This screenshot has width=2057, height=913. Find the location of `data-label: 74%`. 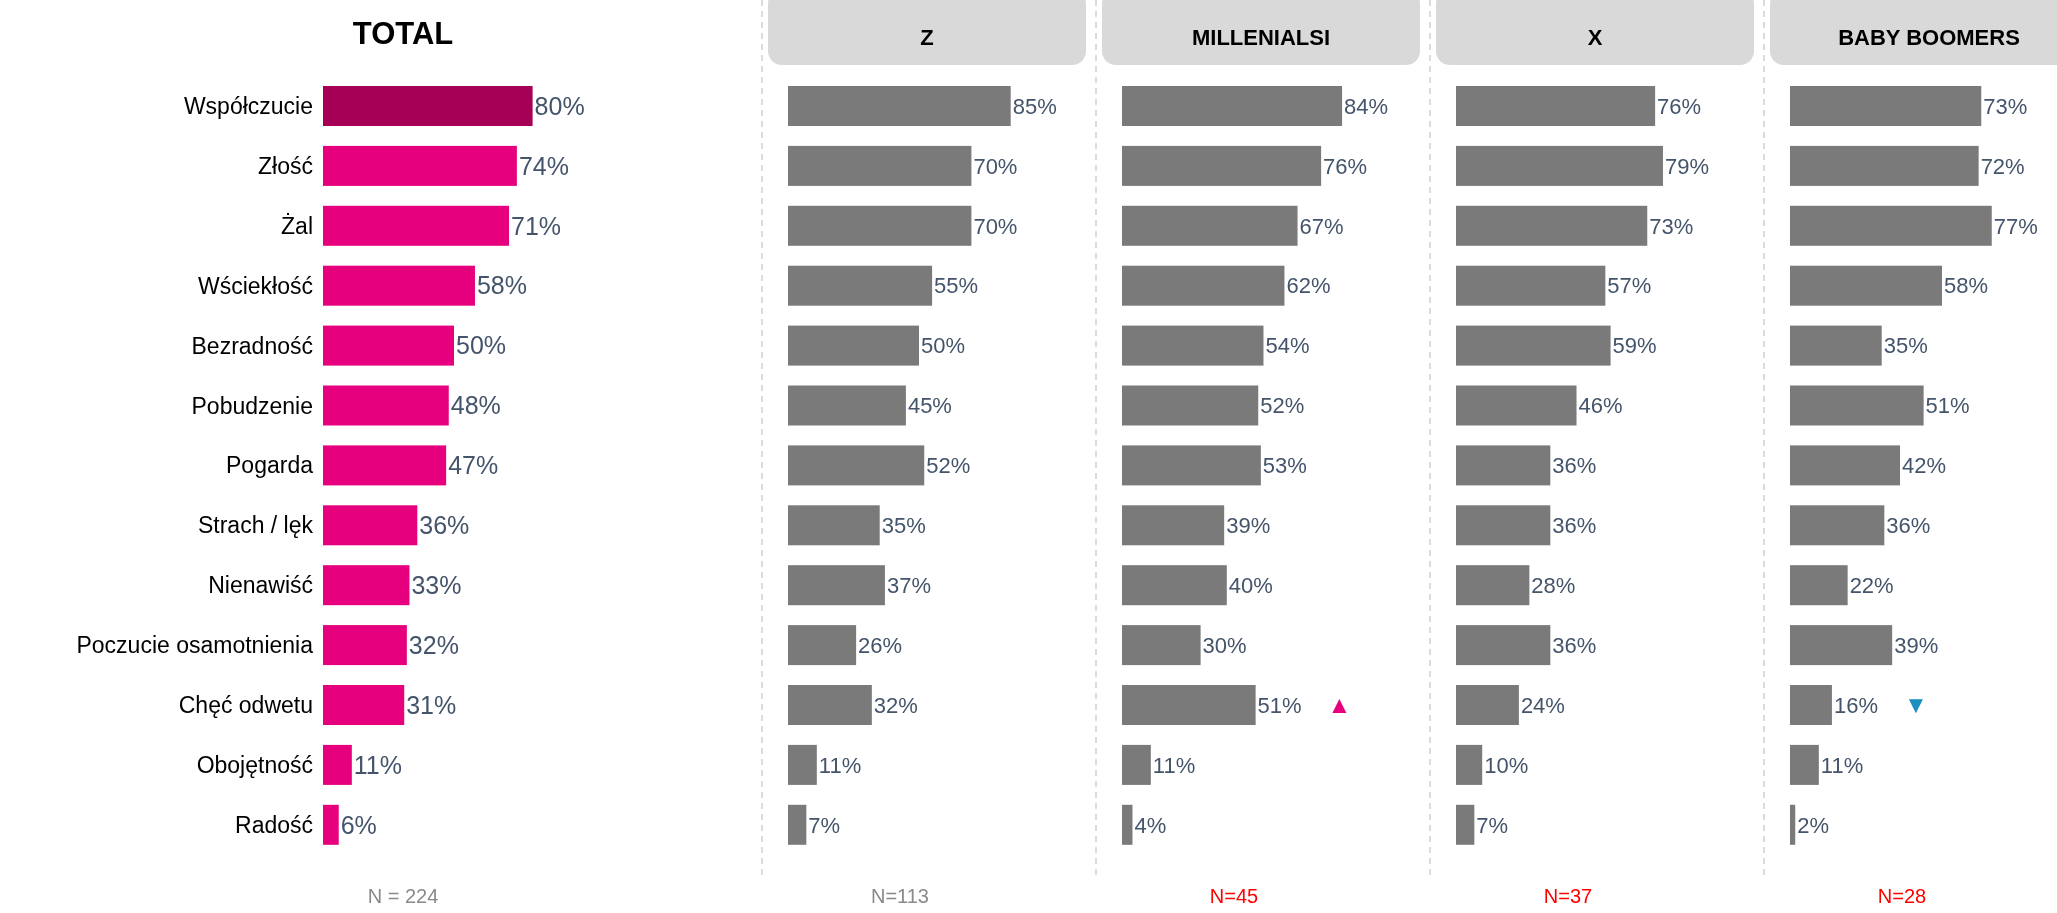

data-label: 74% is located at coordinates (543, 165).